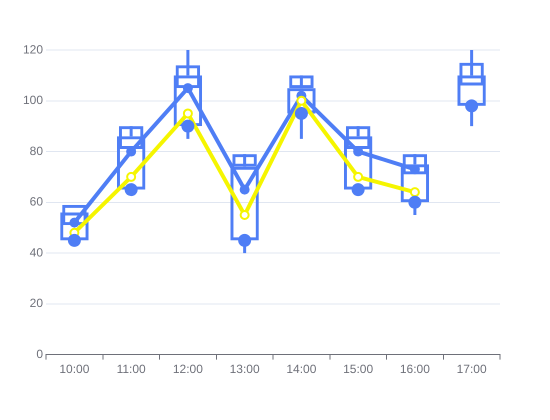 Image resolution: width=550 pixels, height=420 pixels. I want to click on x-tick-label: 17:00, so click(471, 369).